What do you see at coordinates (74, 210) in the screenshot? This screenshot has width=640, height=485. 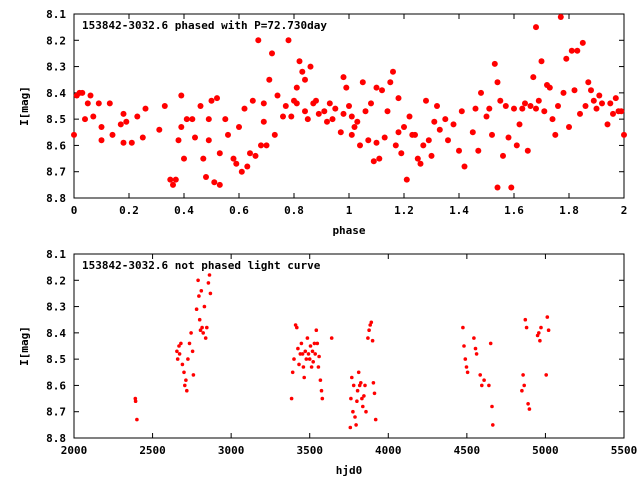 I see `top-x-tick-label: 0` at bounding box center [74, 210].